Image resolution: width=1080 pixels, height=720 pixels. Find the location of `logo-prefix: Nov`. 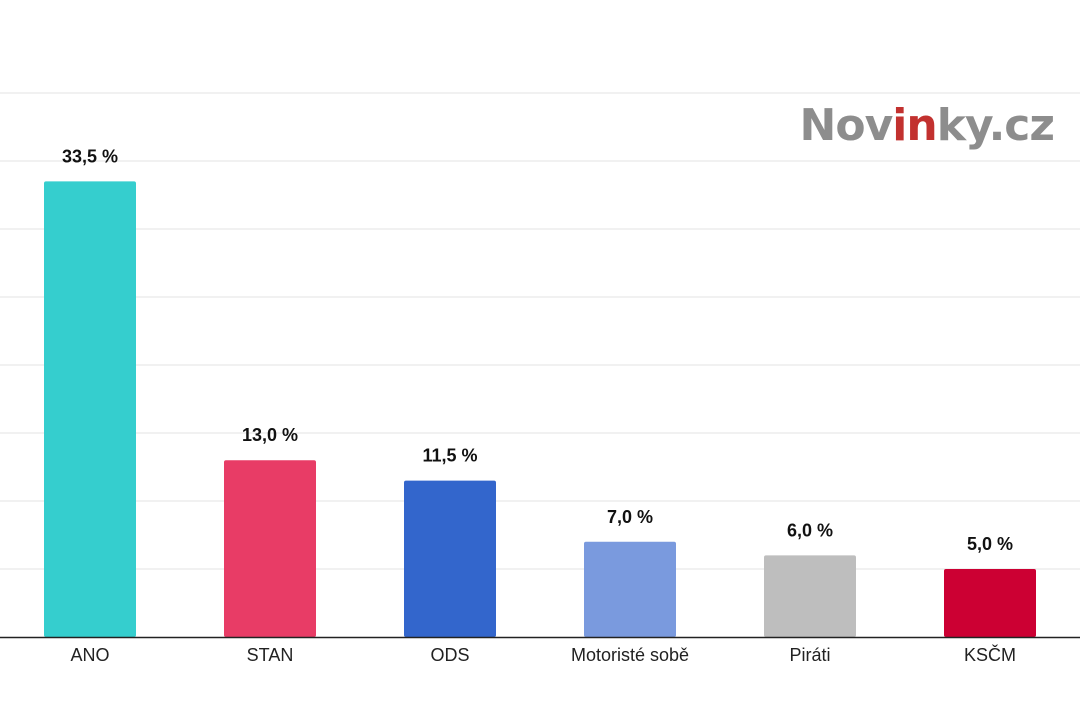

logo-prefix: Nov is located at coordinates (846, 125).